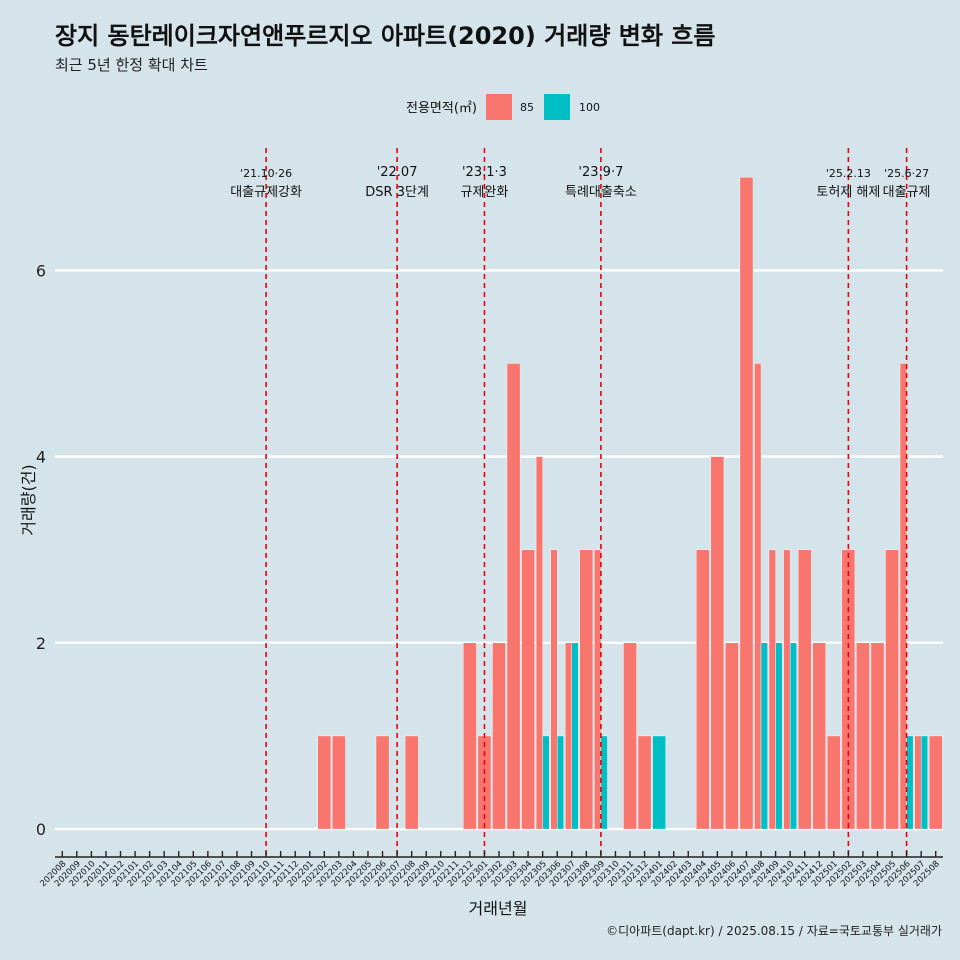  What do you see at coordinates (41, 270) in the screenshot?
I see `y-tick-label: 6` at bounding box center [41, 270].